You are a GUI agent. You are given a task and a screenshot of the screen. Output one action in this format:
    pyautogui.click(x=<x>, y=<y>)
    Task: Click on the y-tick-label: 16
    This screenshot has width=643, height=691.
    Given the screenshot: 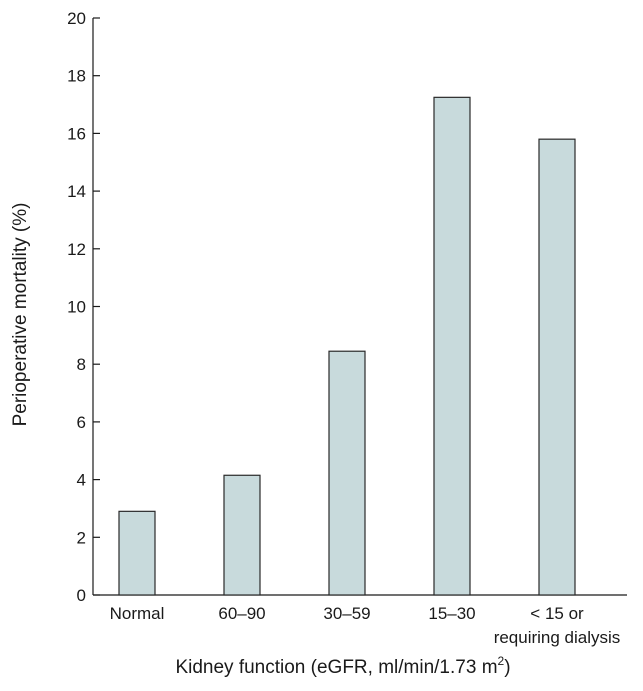 What is the action you would take?
    pyautogui.click(x=76, y=133)
    